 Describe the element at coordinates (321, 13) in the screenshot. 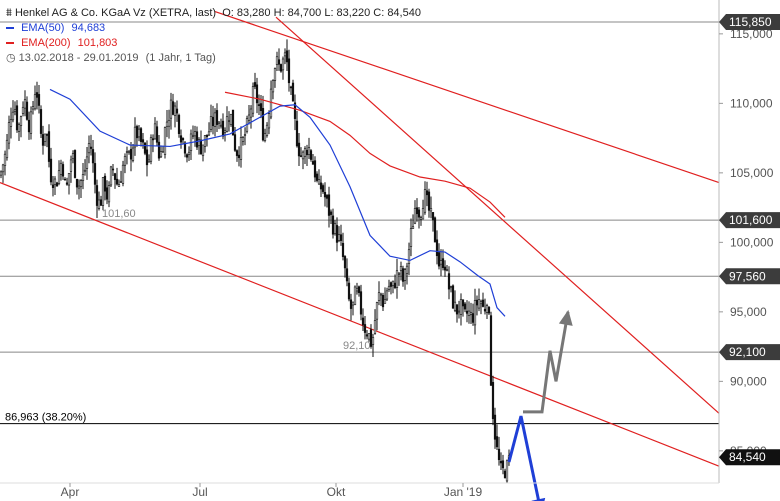

I see `ohlc-values: O: 83,280 H: 84,700 L: 83,220 C: 84,540` at that location.